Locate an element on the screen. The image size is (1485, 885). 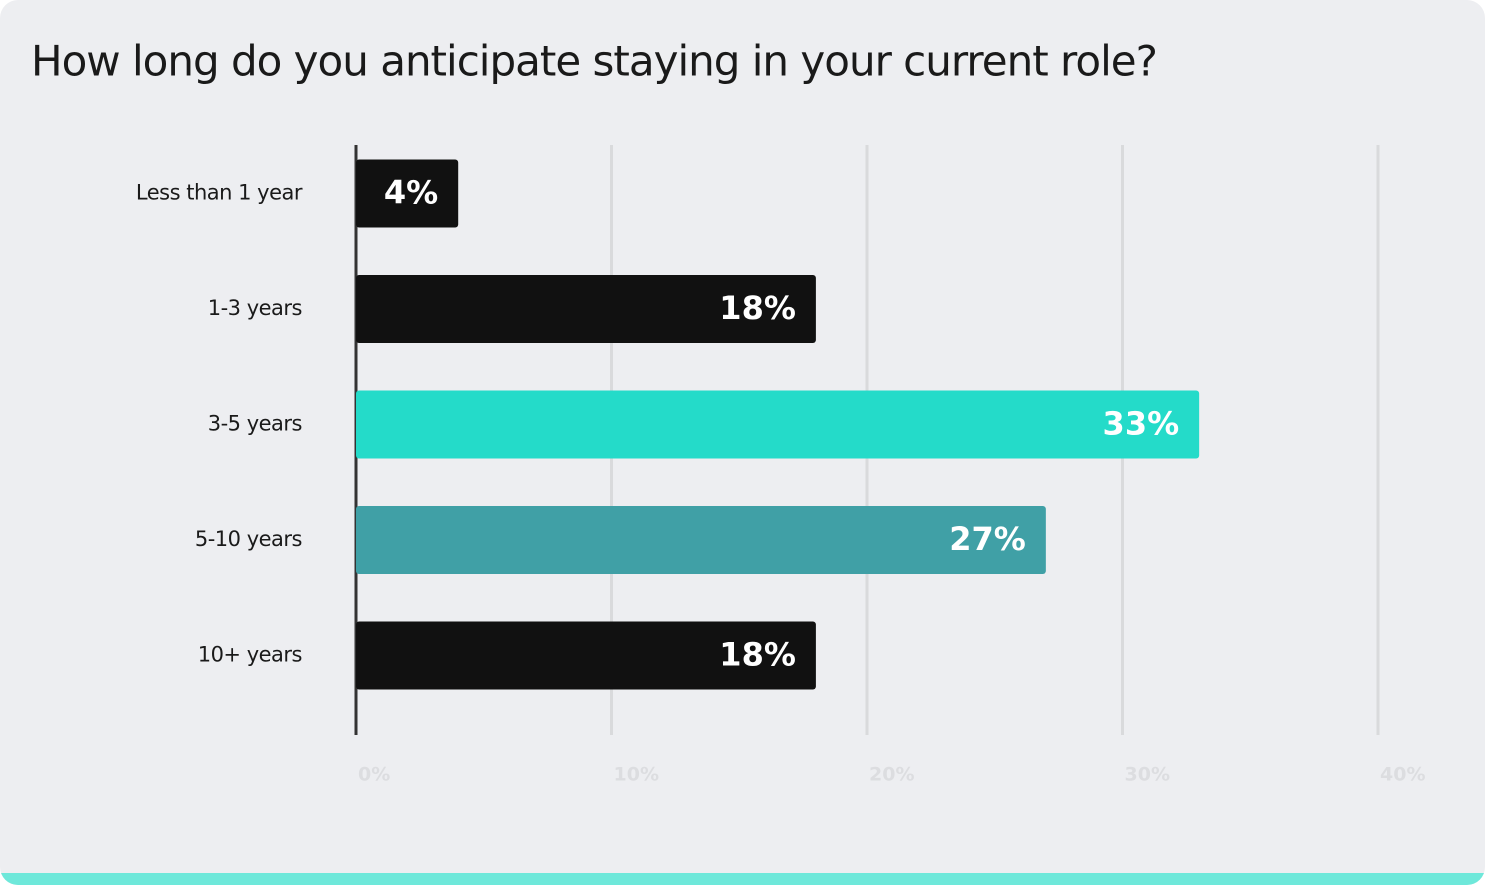
category-label: 3-5 years is located at coordinates (255, 424).